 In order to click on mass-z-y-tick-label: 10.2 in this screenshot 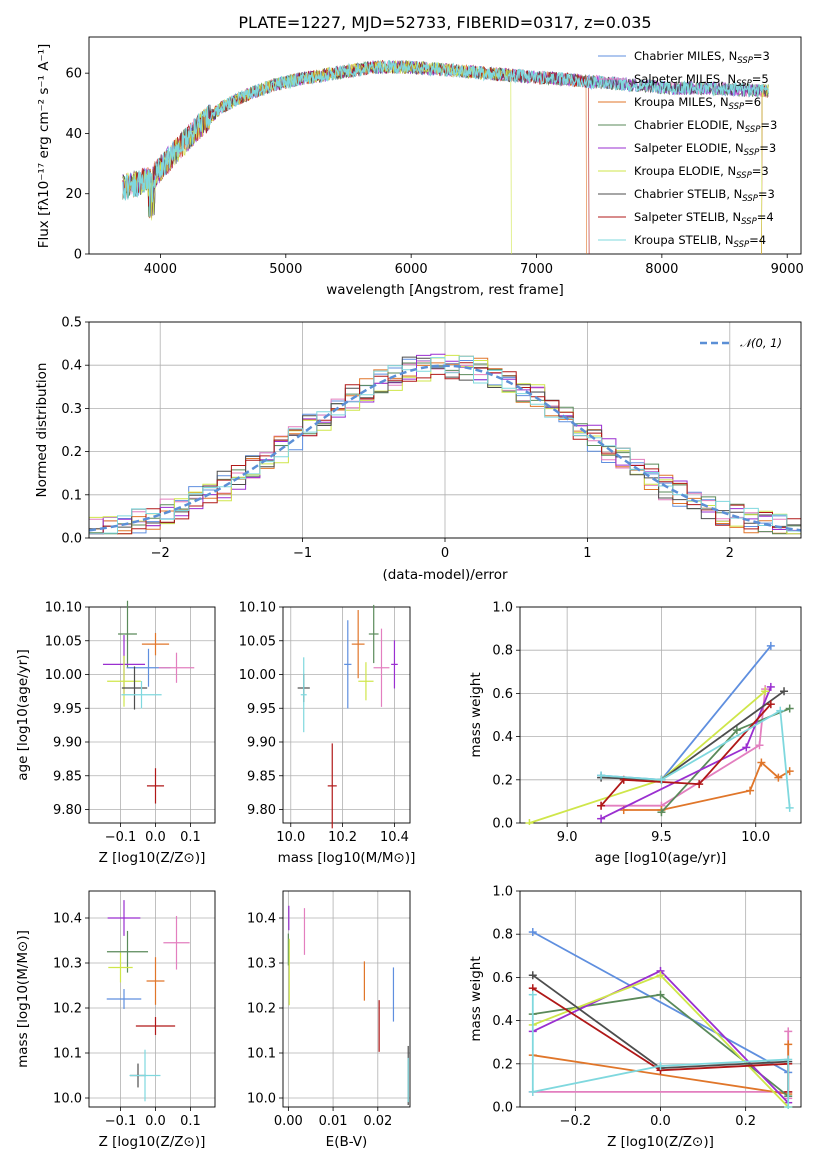, I will do `click(67, 1009)`.